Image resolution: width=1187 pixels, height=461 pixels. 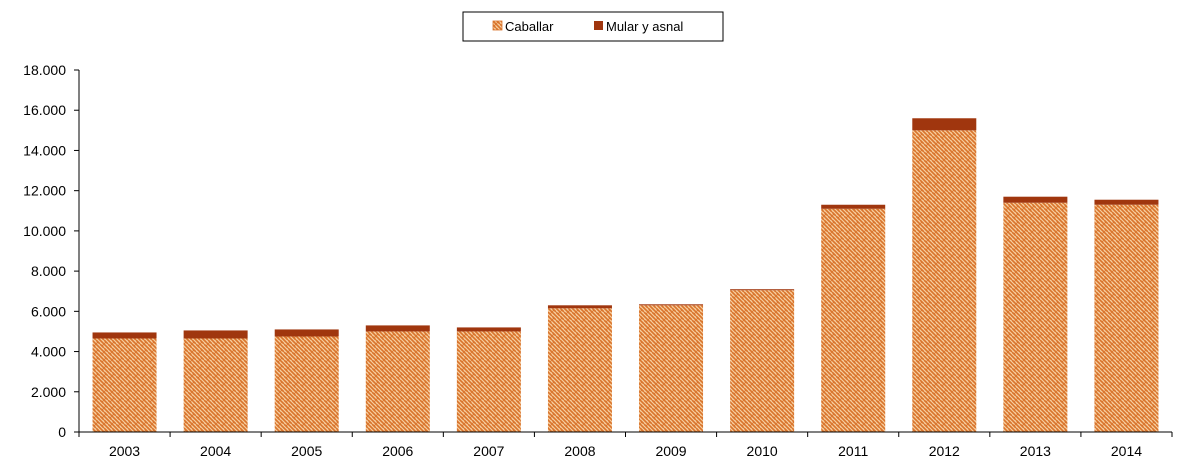 I want to click on y-tick-label: 16.000, so click(x=44, y=110).